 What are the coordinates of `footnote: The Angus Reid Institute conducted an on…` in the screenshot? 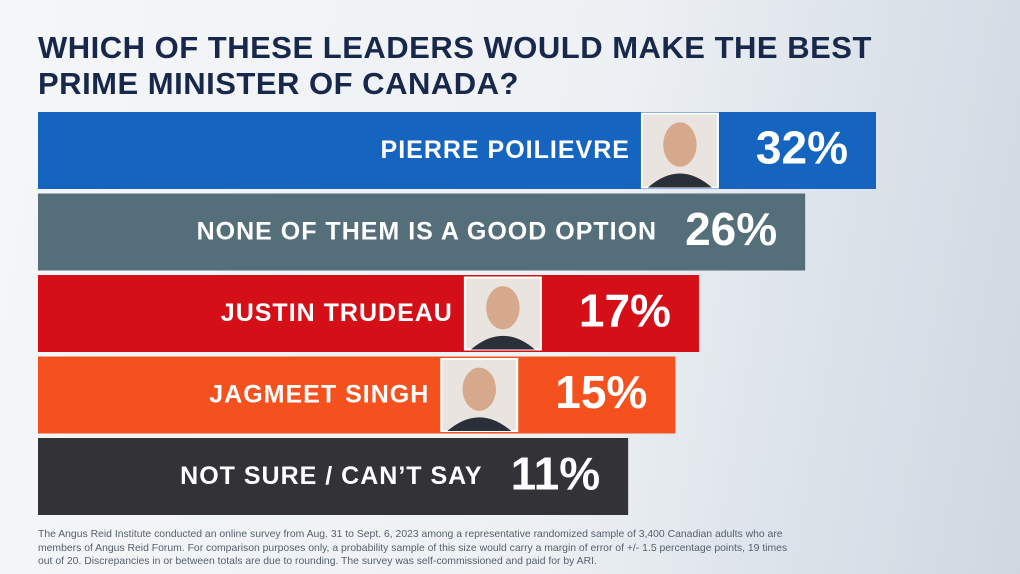 It's located at (413, 548).